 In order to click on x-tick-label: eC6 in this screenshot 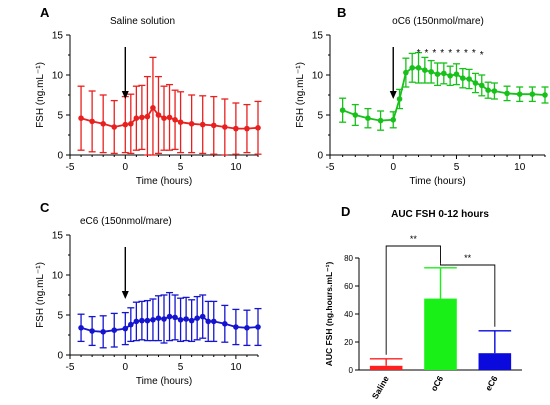, I will do `click(491, 383)`.